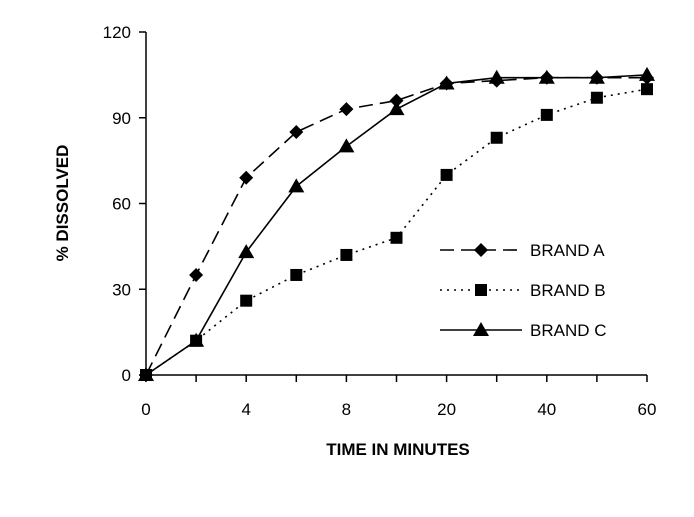  Describe the element at coordinates (245, 409) in the screenshot. I see `x-tick-label: 4` at that location.